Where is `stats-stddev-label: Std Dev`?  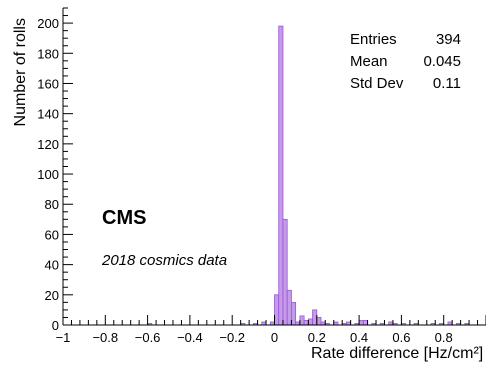 stats-stddev-label: Std Dev is located at coordinates (377, 83).